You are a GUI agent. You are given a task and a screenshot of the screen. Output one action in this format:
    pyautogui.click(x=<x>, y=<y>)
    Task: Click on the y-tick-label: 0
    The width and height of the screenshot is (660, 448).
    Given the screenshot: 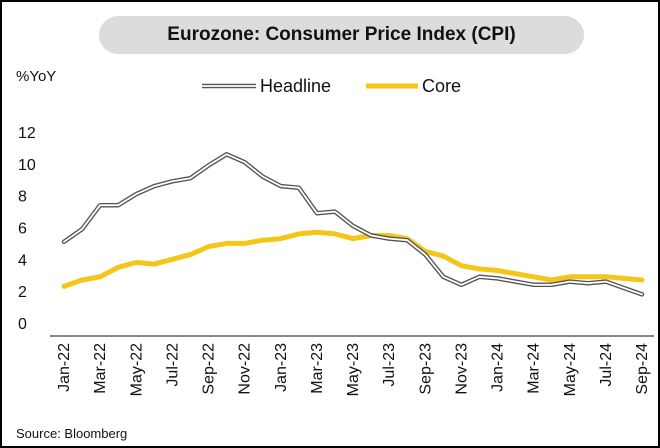 What is the action you would take?
    pyautogui.click(x=22, y=324)
    